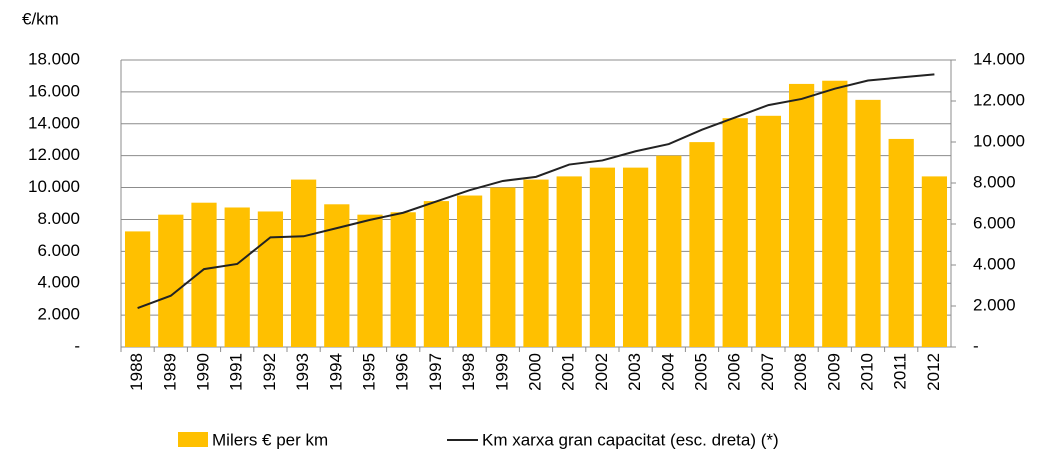  What do you see at coordinates (976, 345) in the screenshot?
I see `y2-tick-label: -` at bounding box center [976, 345].